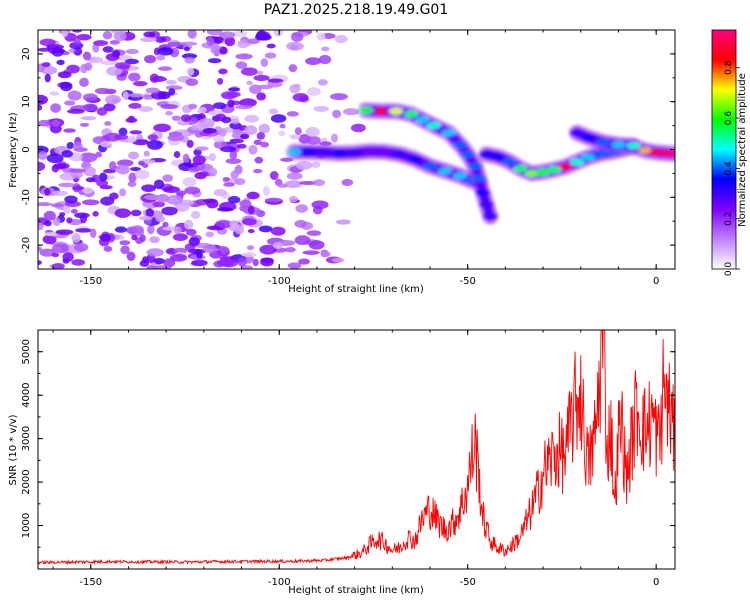 The image size is (750, 600). Describe the element at coordinates (26, 197) in the screenshot. I see `y-tick-label: -10` at that location.